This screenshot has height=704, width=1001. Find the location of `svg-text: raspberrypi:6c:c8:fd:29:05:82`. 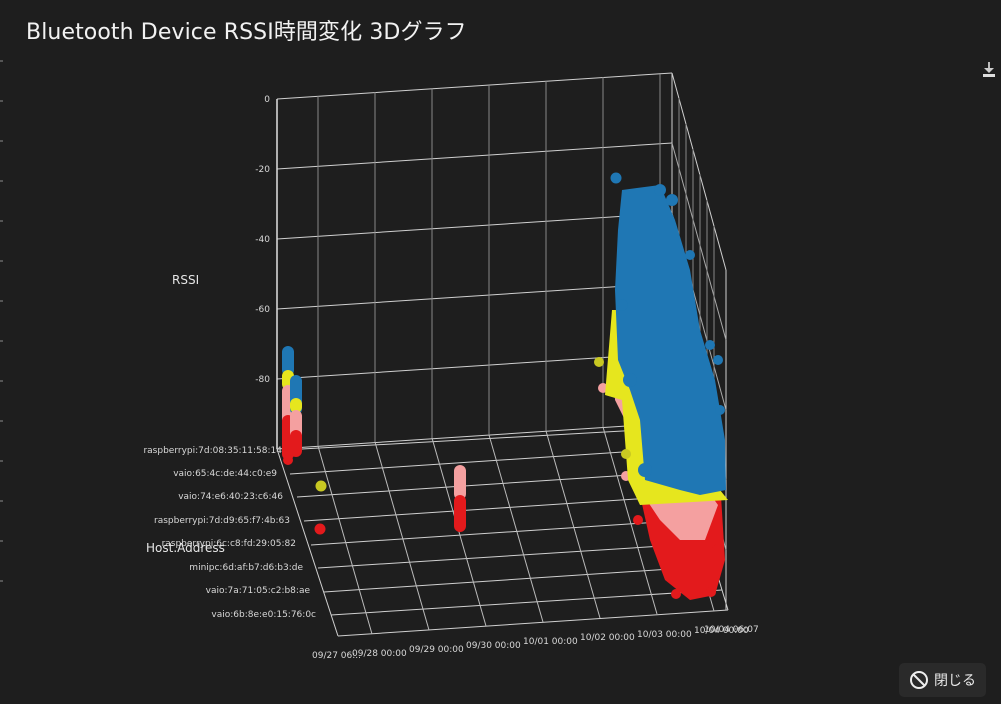

svg-text: raspberrypi:6c:c8:fd:29:05:82 is located at coordinates (229, 544).